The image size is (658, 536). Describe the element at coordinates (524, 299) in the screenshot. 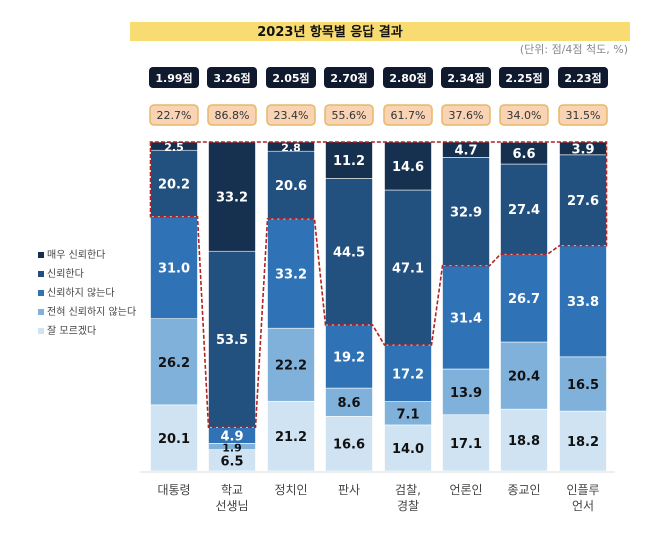

I see `data-label: 26.7` at that location.